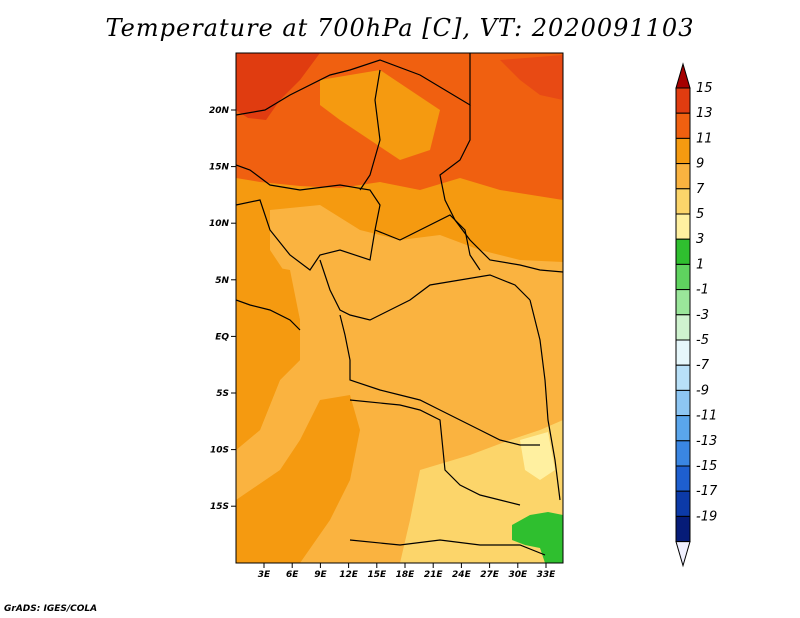 This screenshot has height=618, width=800. Describe the element at coordinates (490, 575) in the screenshot. I see `lon-tick-label: 27E` at that location.